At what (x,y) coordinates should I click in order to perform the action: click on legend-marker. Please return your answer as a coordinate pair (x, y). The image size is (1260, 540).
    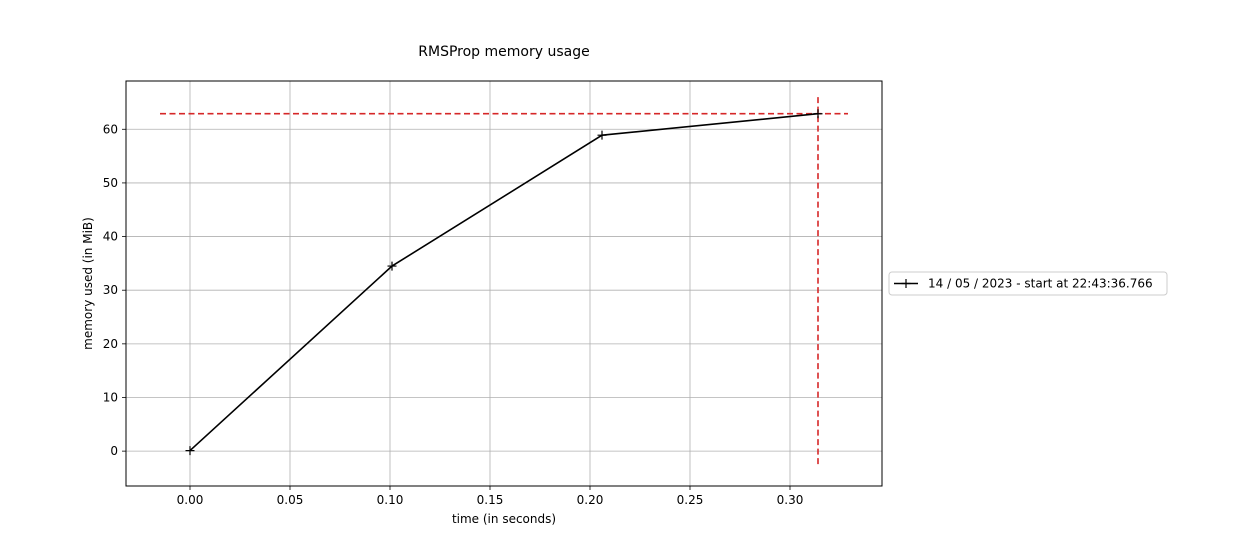
    Looking at the image, I should click on (906, 283).